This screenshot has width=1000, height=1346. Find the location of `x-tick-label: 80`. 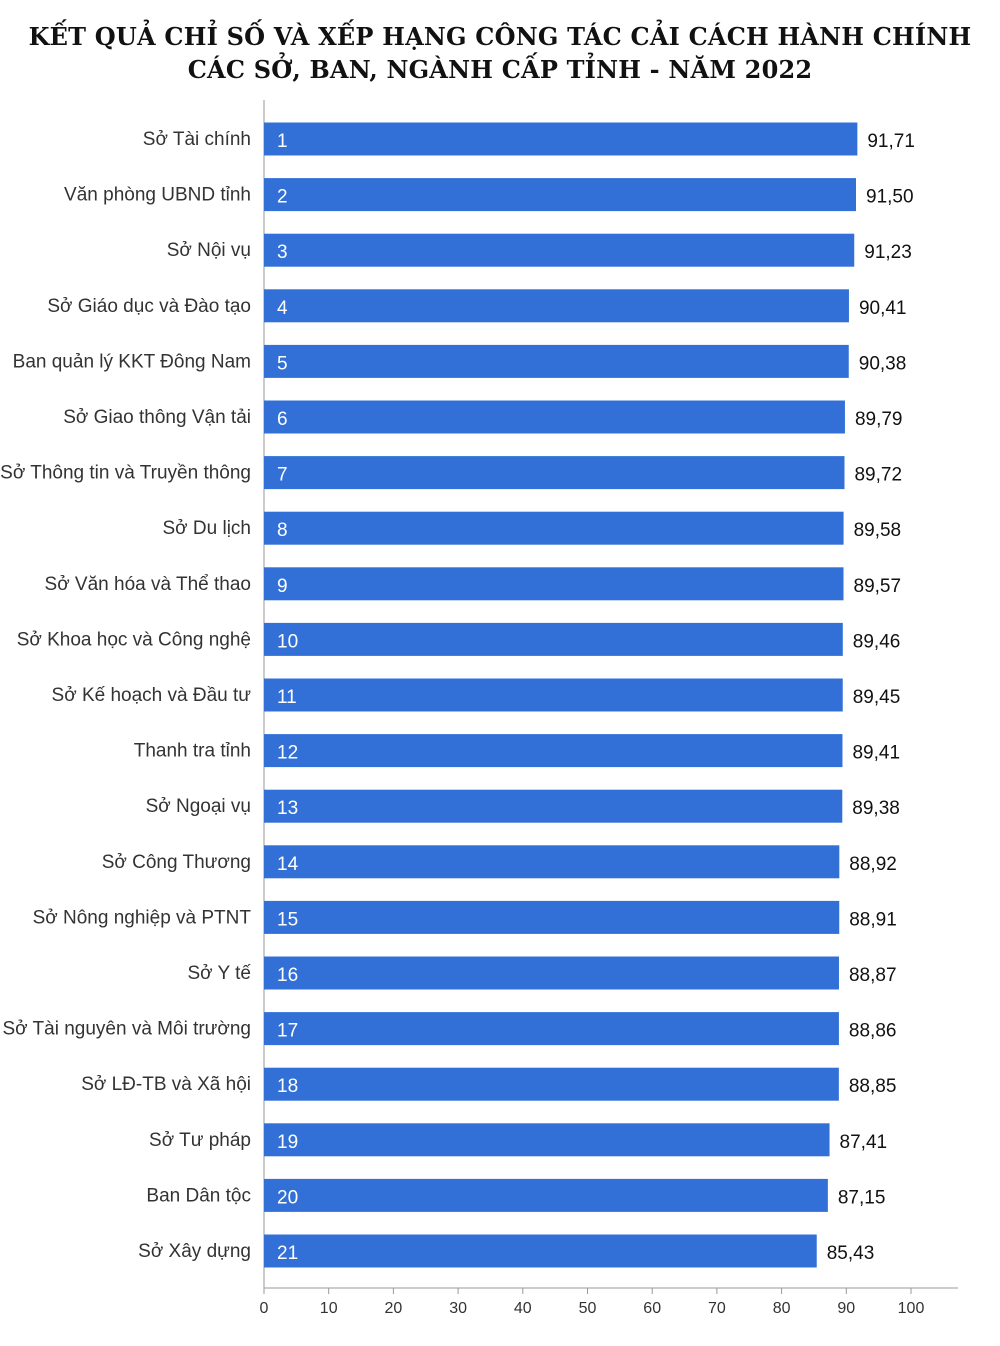

x-tick-label: 80 is located at coordinates (782, 1308).